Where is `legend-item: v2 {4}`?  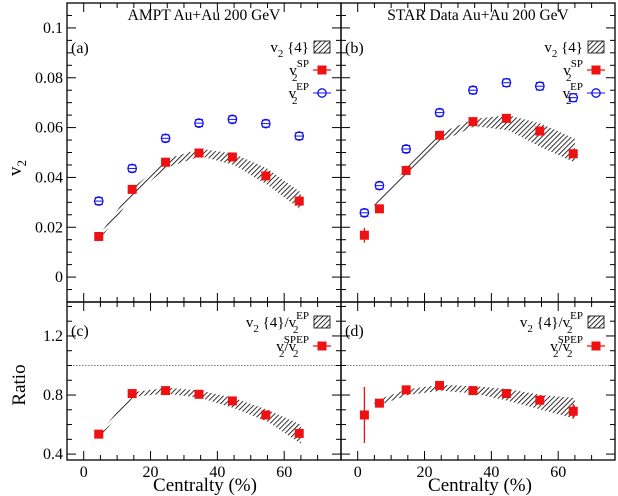 legend-item: v2 {4} is located at coordinates (574, 50).